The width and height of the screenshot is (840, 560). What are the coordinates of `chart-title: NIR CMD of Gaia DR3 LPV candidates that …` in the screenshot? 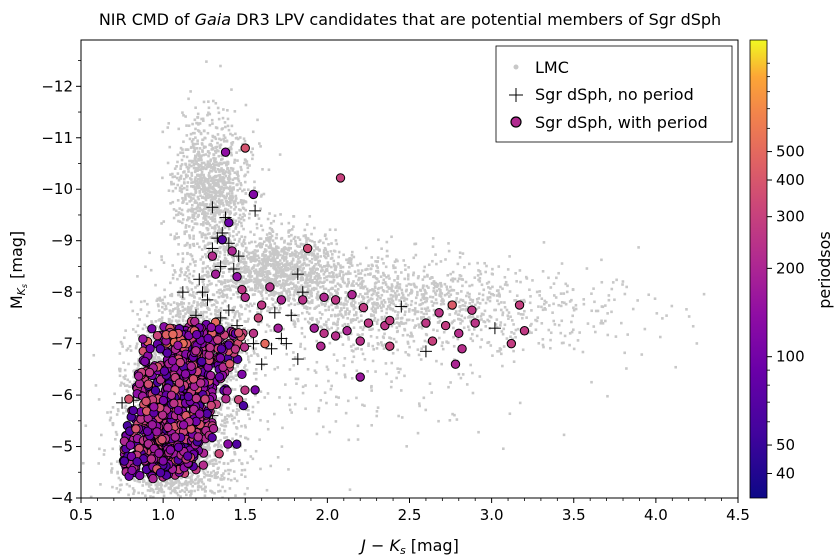 It's located at (410, 19).